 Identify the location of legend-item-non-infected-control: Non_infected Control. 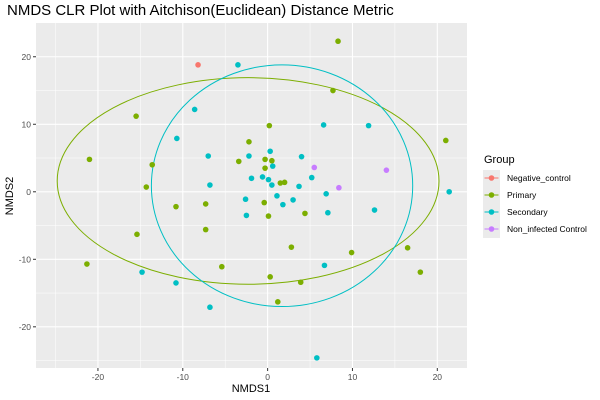
(535, 229).